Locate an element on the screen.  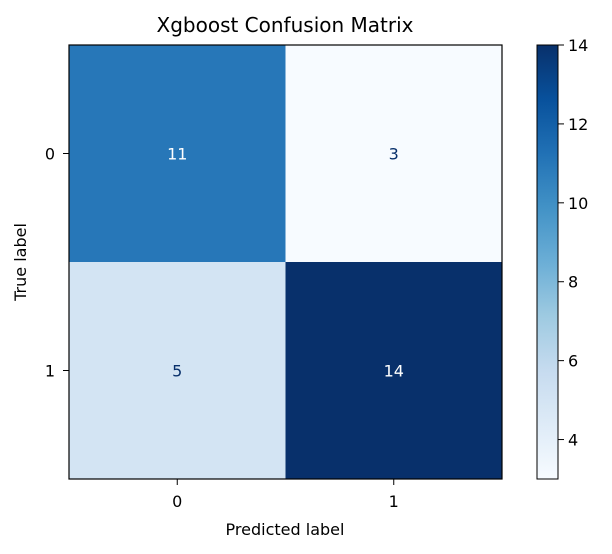
colorbar-tick-label: 8 is located at coordinates (573, 282).